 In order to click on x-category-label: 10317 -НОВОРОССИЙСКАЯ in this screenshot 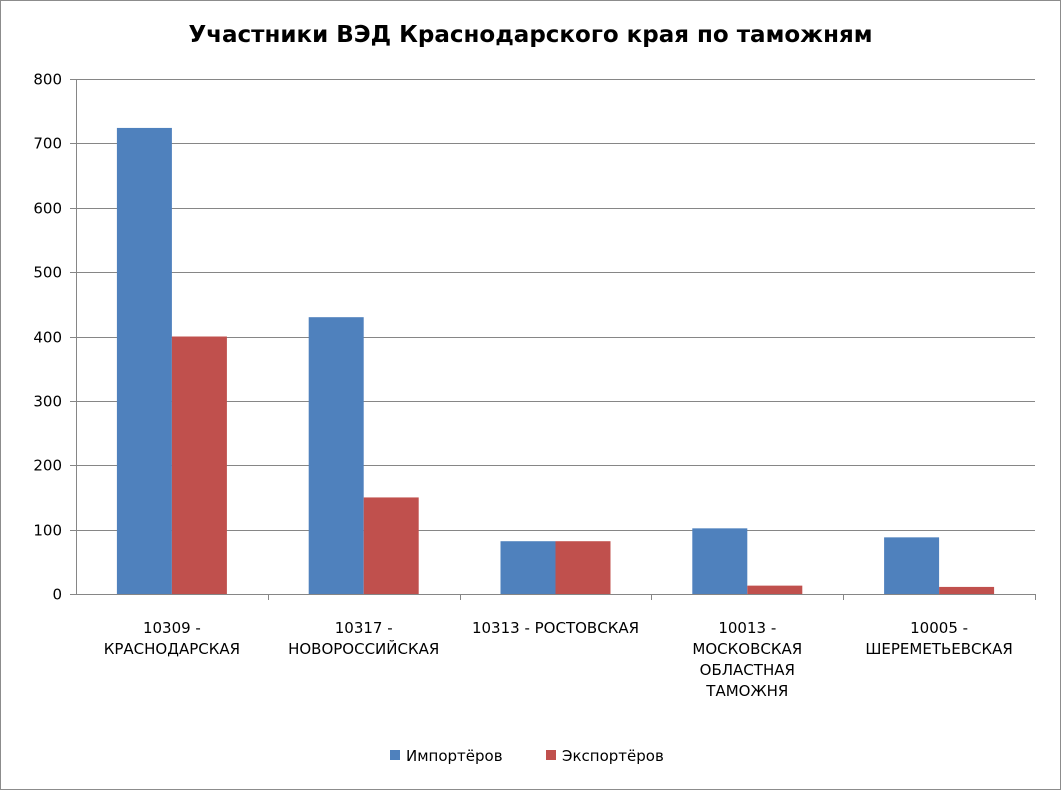, I will do `click(363, 638)`.